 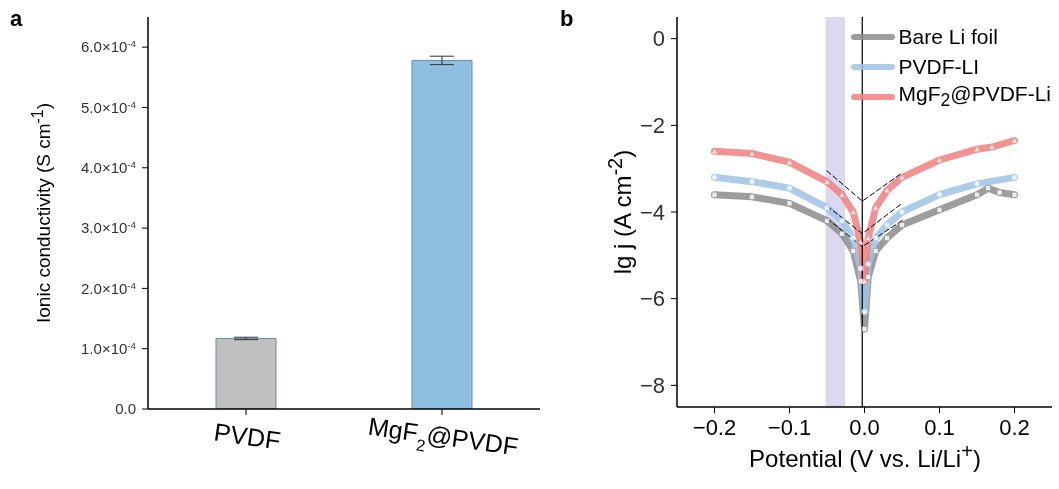 What do you see at coordinates (864, 427) in the screenshot?
I see `x-tick-label: 0.0` at bounding box center [864, 427].